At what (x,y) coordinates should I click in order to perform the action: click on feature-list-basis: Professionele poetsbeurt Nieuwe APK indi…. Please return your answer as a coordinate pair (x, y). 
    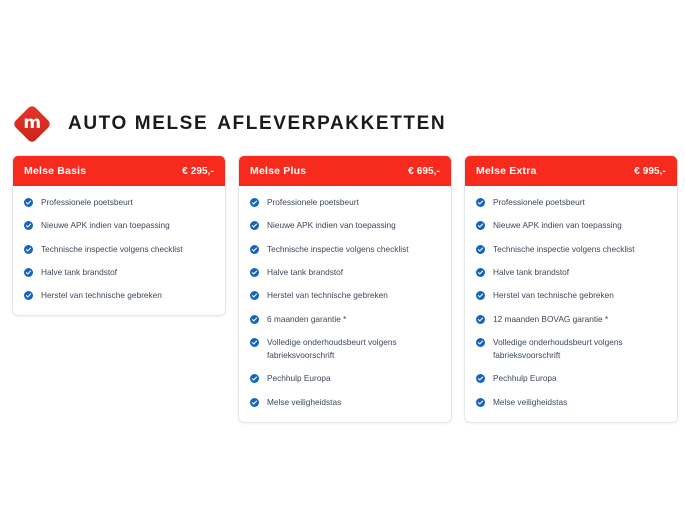
    Looking at the image, I should click on (119, 250).